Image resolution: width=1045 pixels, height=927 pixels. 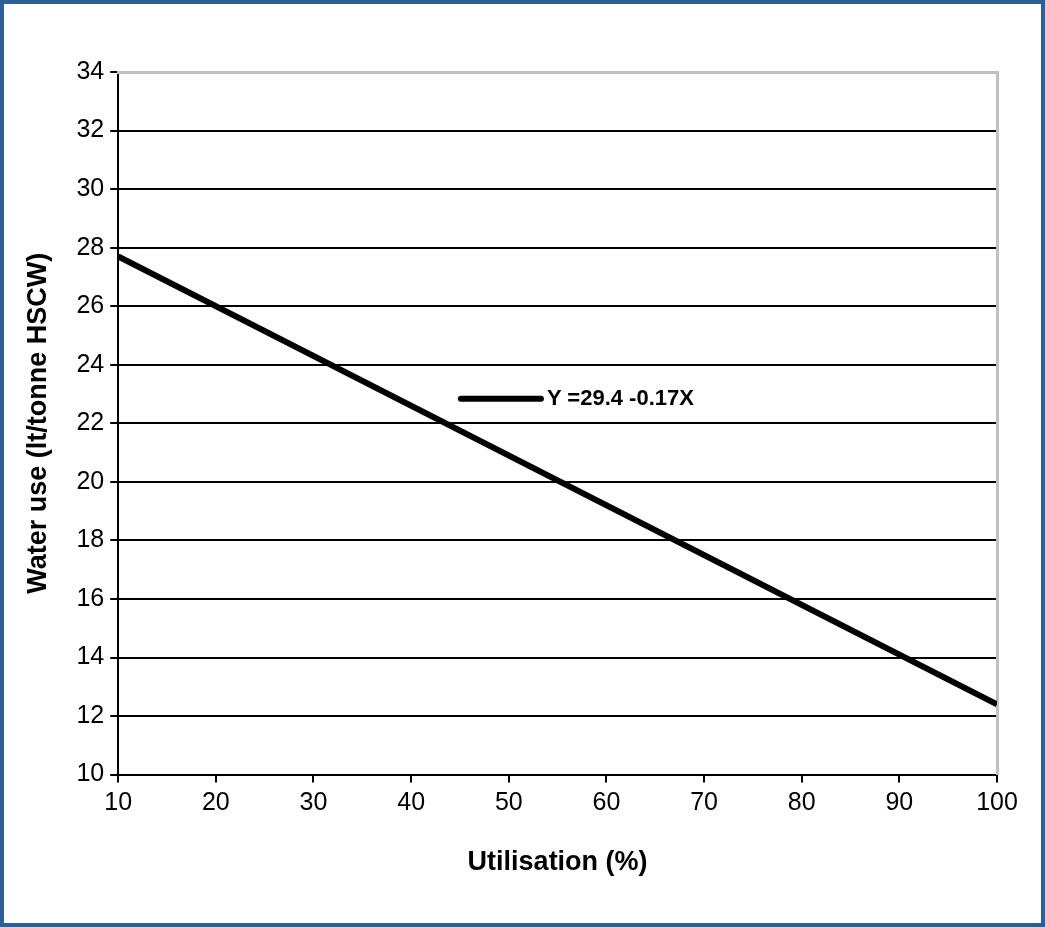 What do you see at coordinates (704, 801) in the screenshot?
I see `x-tick-label: 70` at bounding box center [704, 801].